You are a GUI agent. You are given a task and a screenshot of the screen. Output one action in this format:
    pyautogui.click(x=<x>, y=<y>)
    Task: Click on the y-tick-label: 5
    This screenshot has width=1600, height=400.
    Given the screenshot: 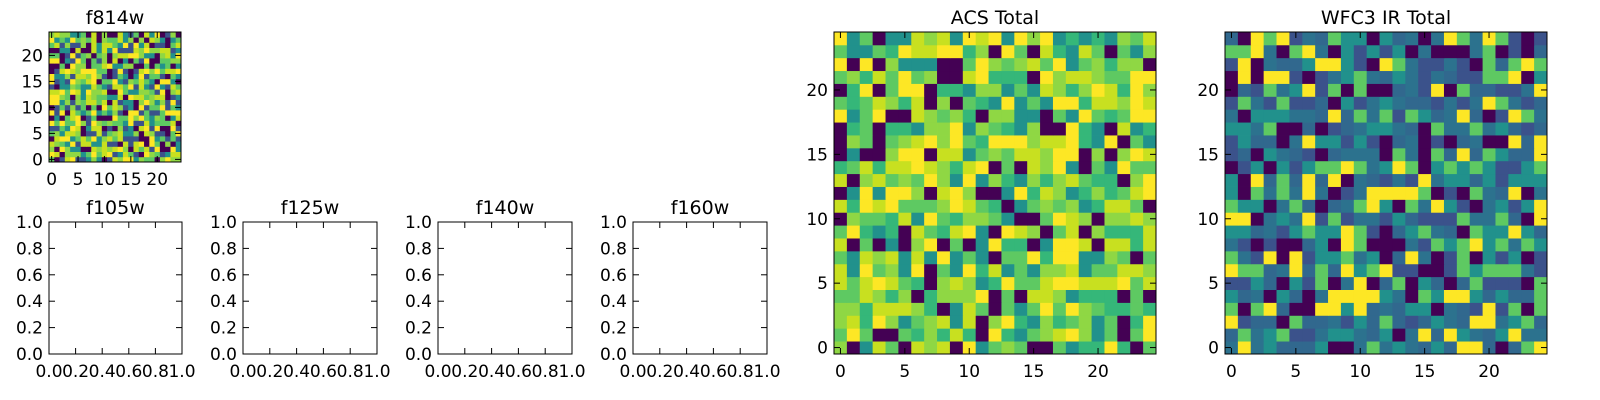 What is the action you would take?
    pyautogui.click(x=1213, y=284)
    